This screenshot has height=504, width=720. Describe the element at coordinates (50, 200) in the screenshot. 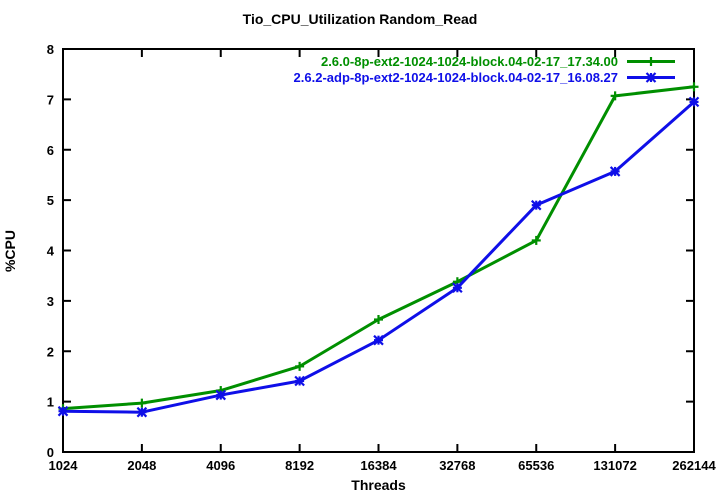

I see `y-tick-label: 5` at that location.